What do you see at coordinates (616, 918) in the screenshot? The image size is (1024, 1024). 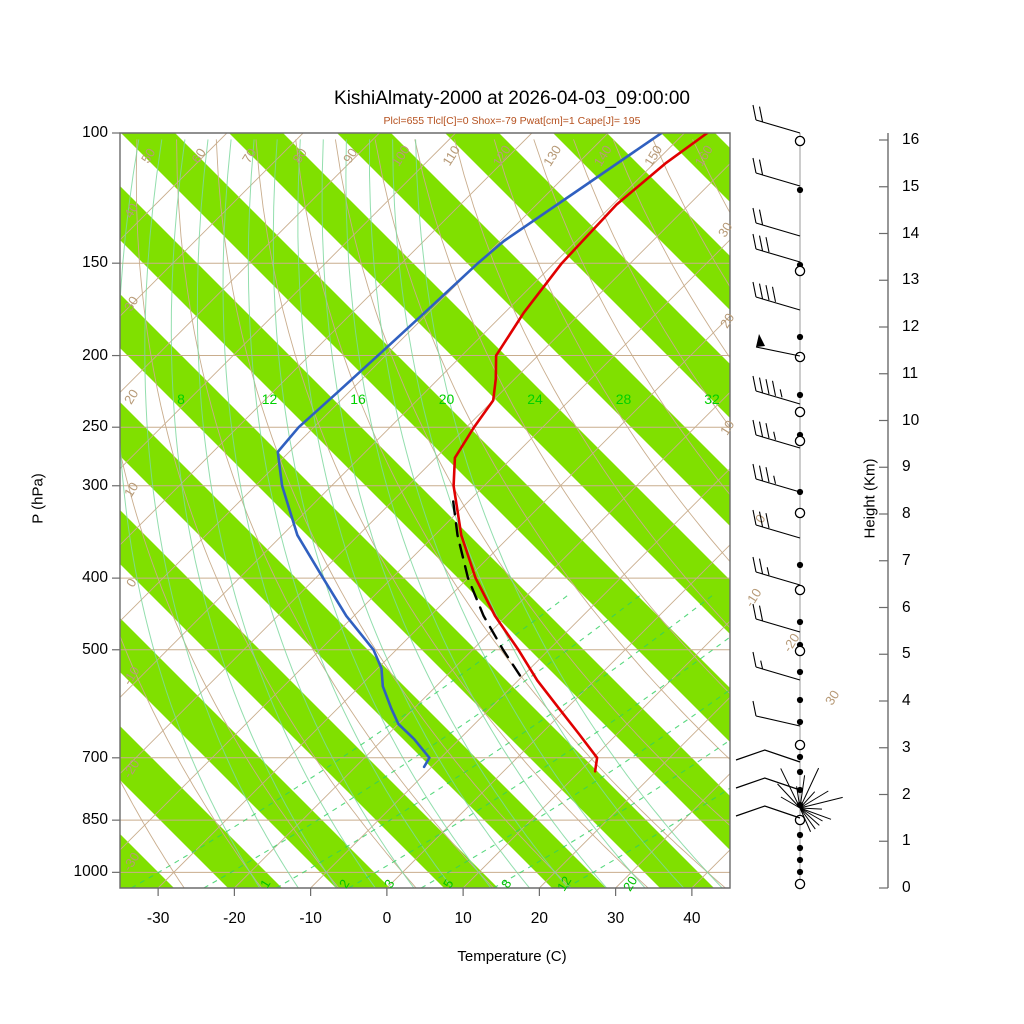 I see `temperature-tick-30: 30` at bounding box center [616, 918].